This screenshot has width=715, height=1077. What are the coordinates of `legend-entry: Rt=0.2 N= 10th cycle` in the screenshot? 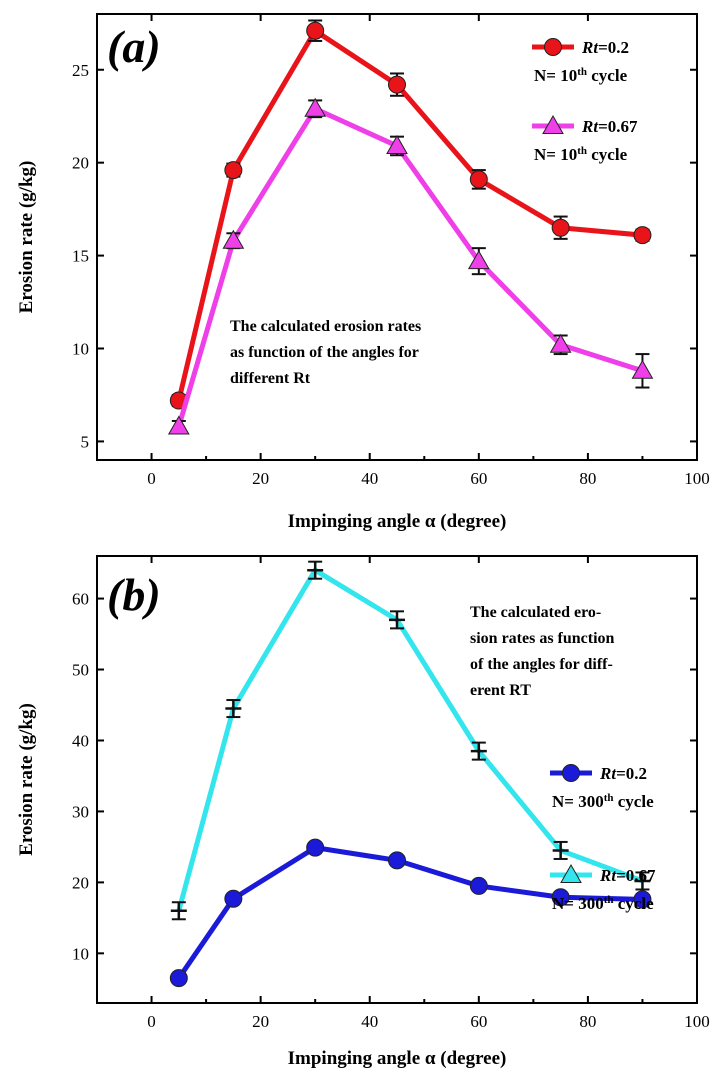 It's located at (580, 61).